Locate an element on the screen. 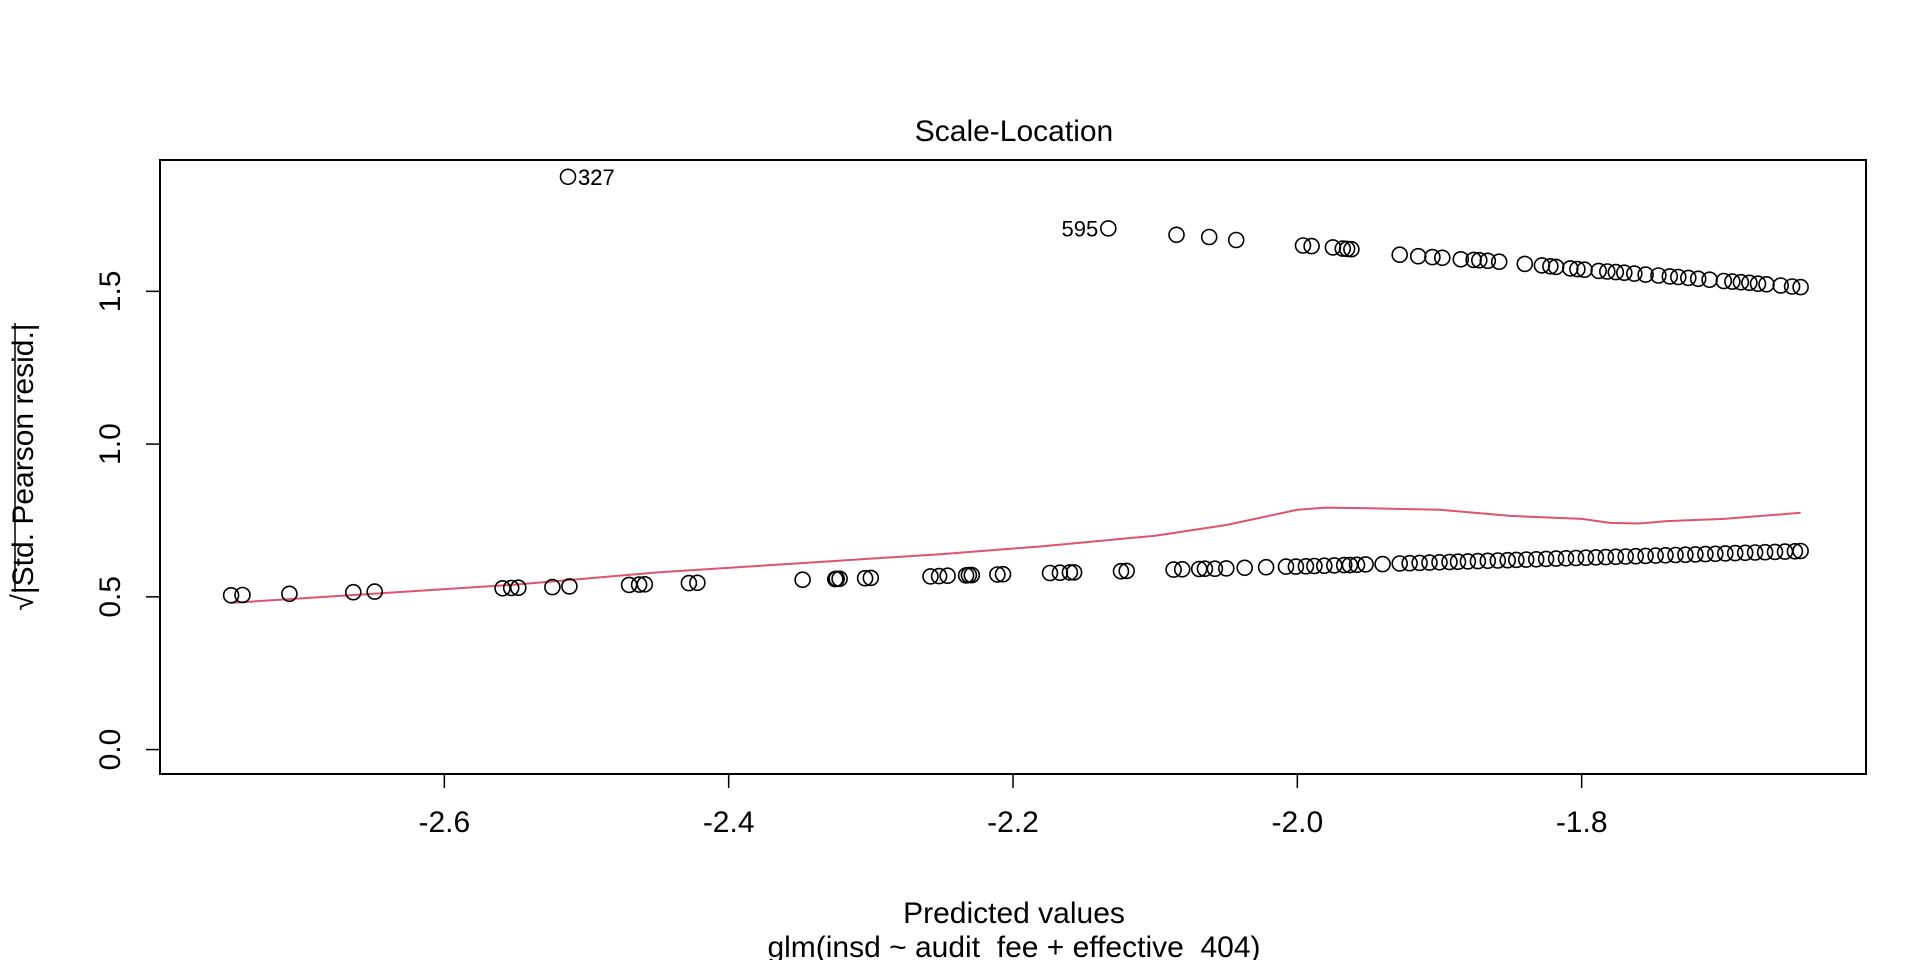  x-tick-label: -1.8 is located at coordinates (1582, 822).